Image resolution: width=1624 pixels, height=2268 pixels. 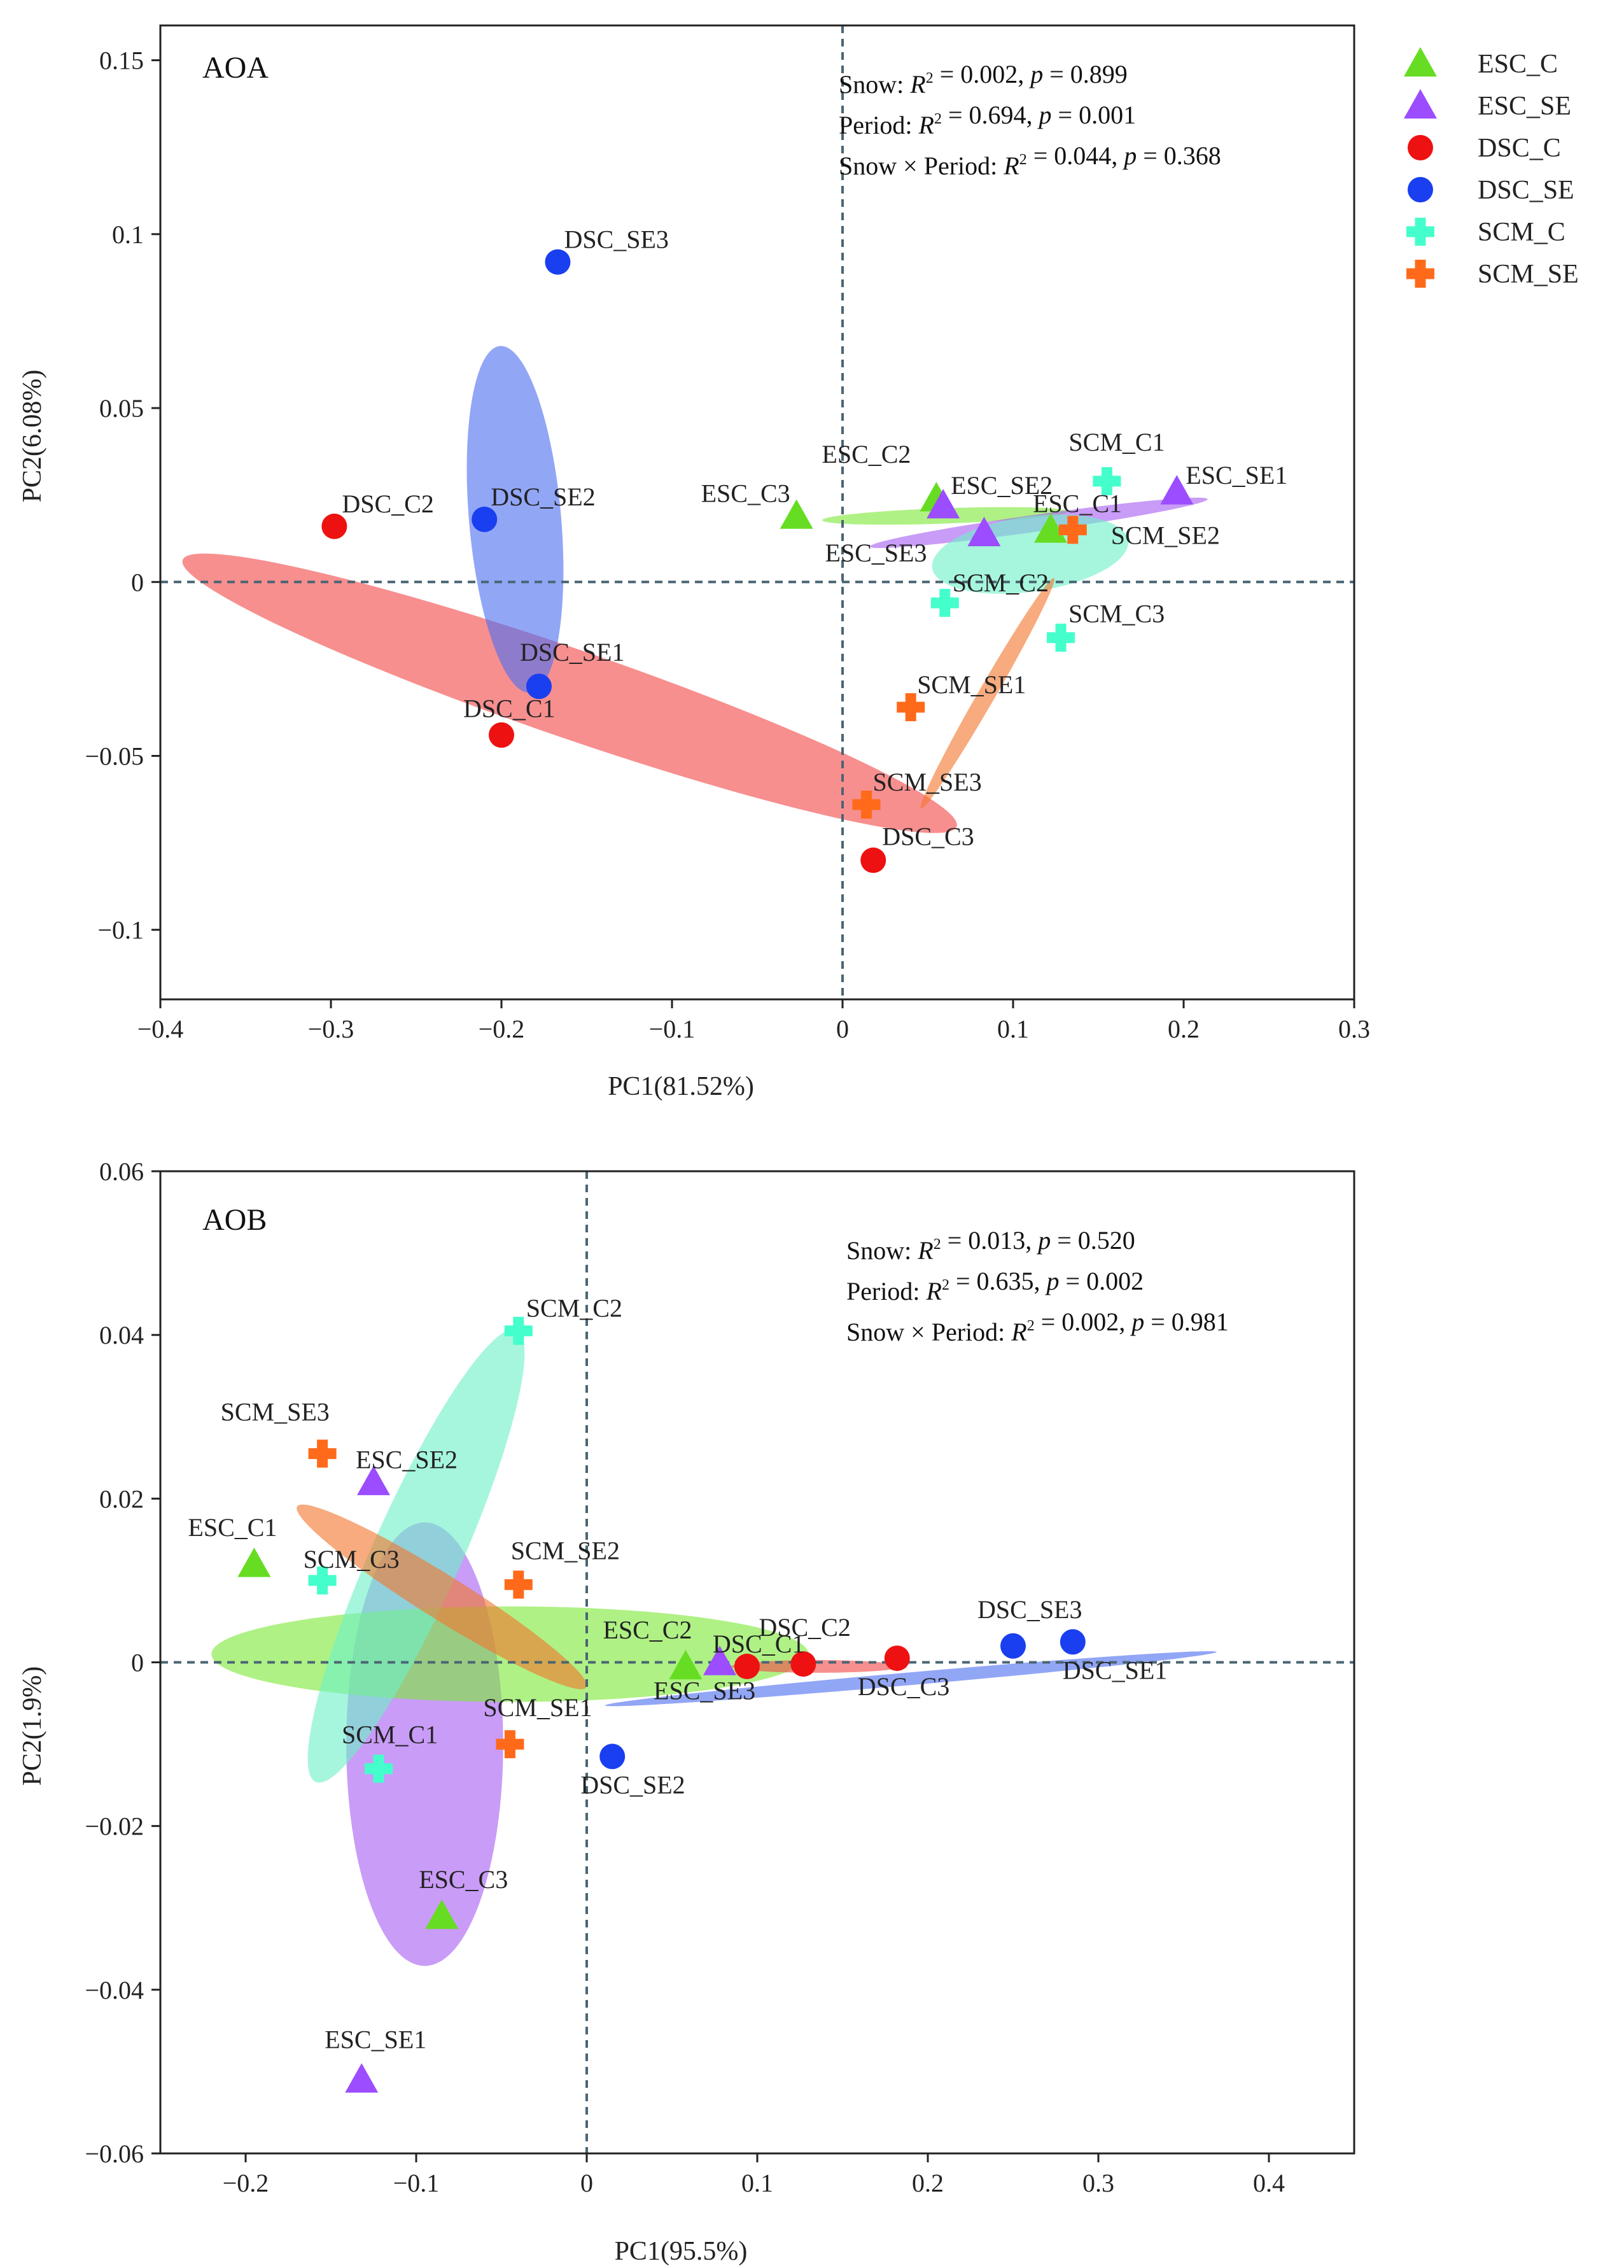 I want to click on point-scm-c1, so click(x=1107, y=481).